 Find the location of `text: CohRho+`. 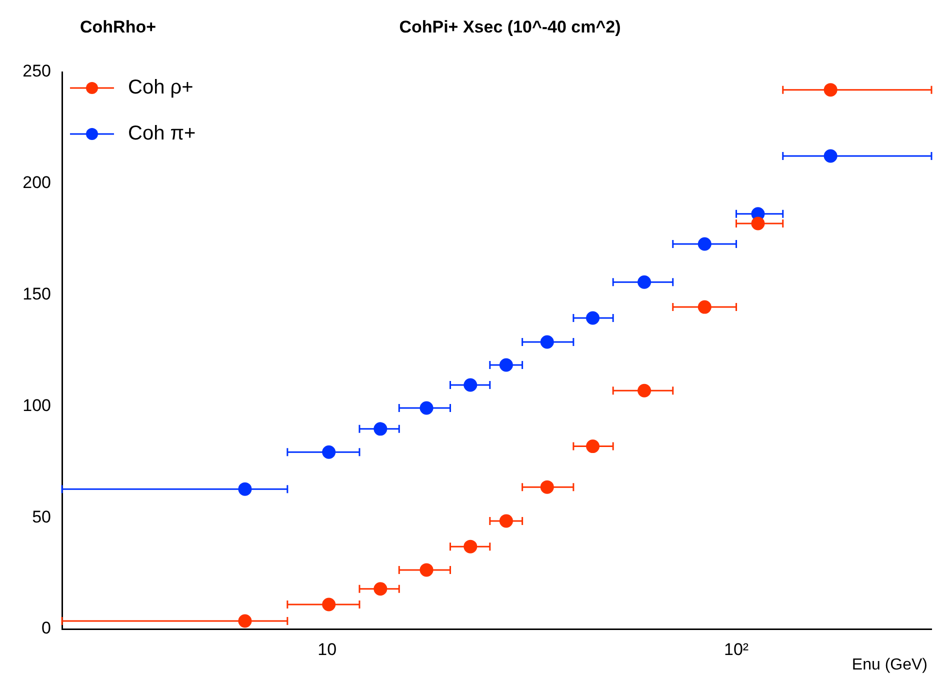

text: CohRho+ is located at coordinates (118, 27).